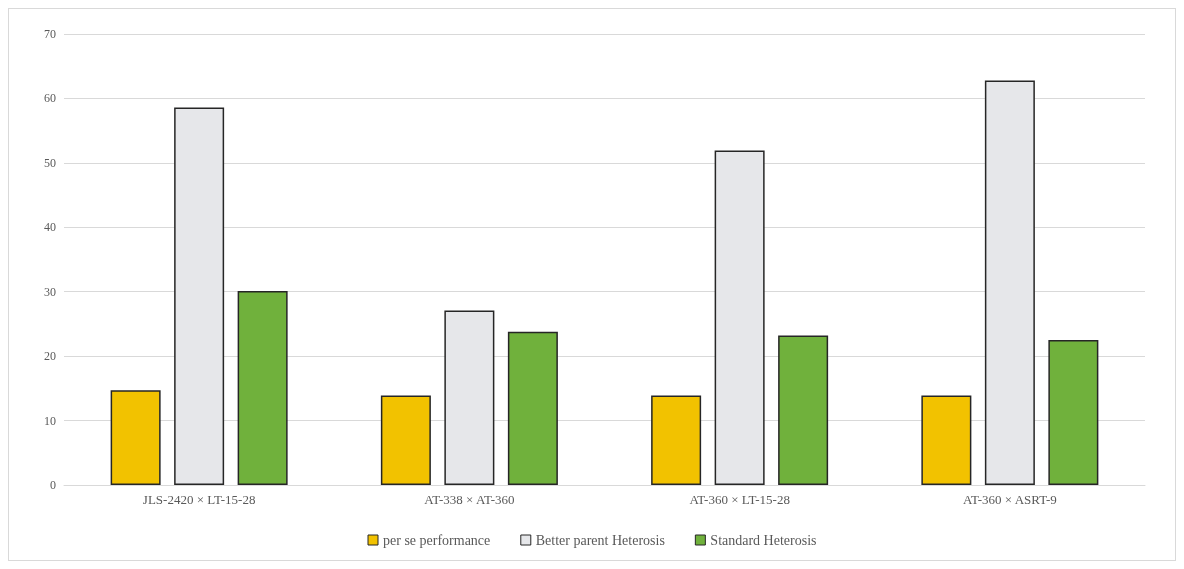  I want to click on x-tick-label: AT-360 × ASRT-9, so click(1010, 499).